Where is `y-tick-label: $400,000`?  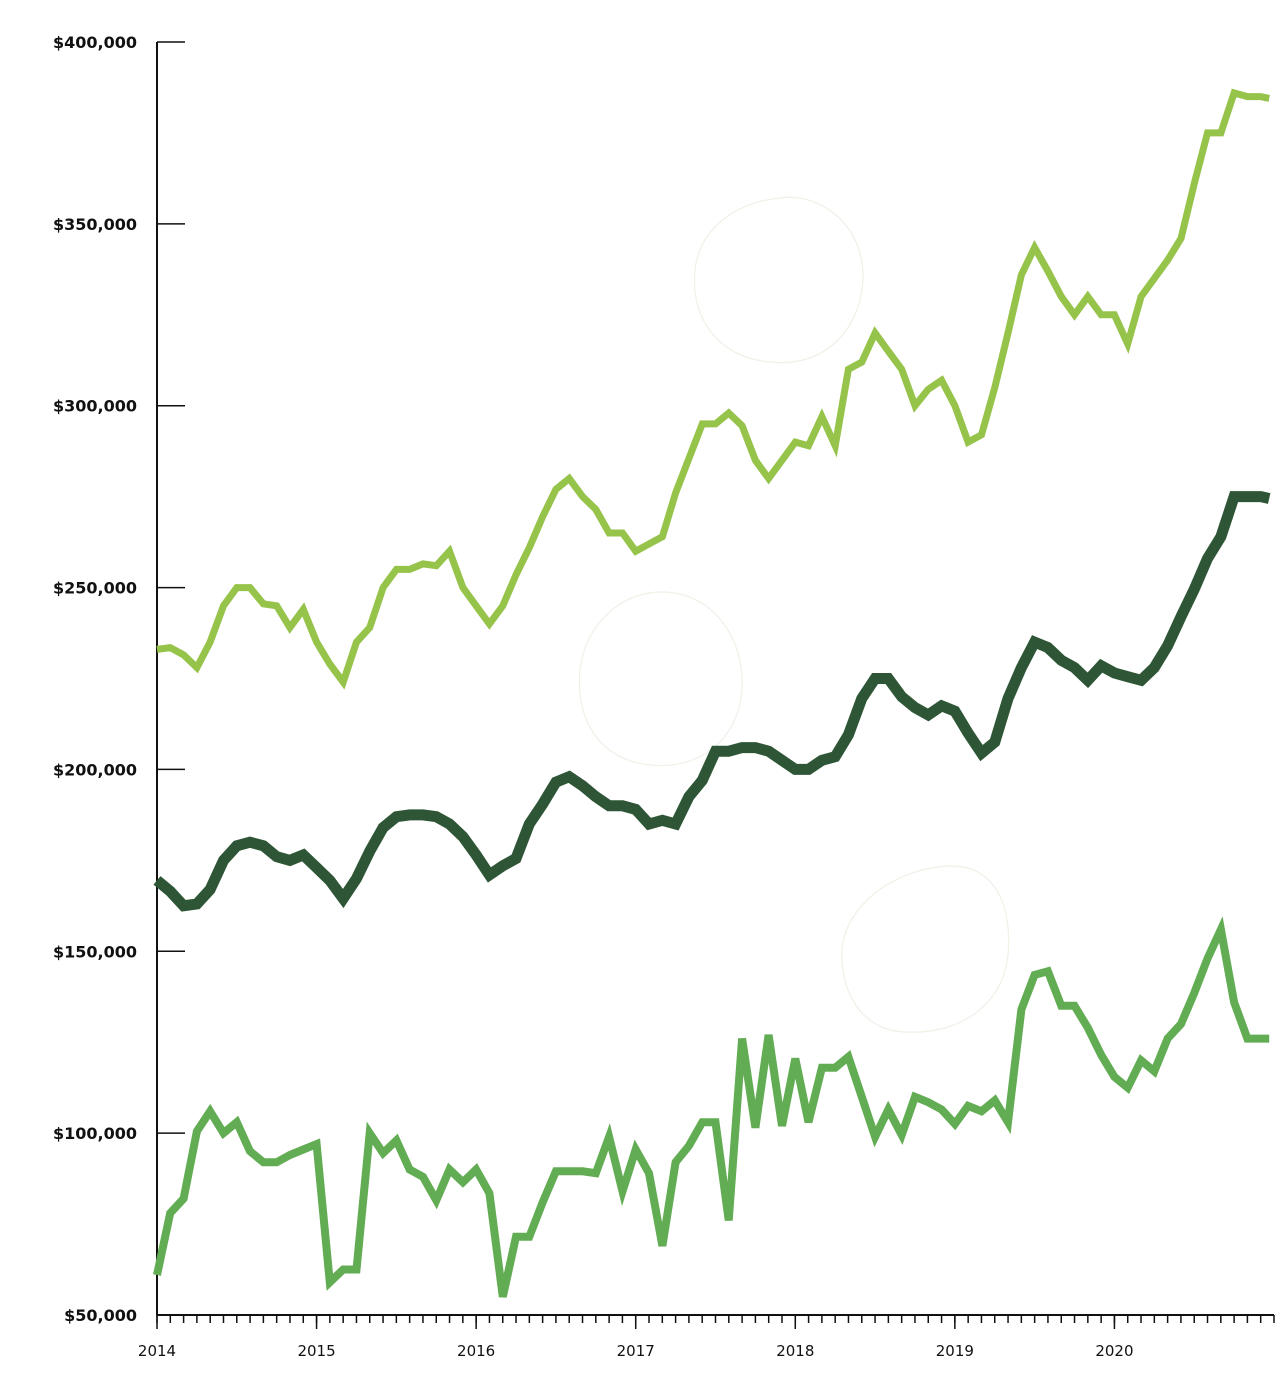
y-tick-label: $400,000 is located at coordinates (95, 42).